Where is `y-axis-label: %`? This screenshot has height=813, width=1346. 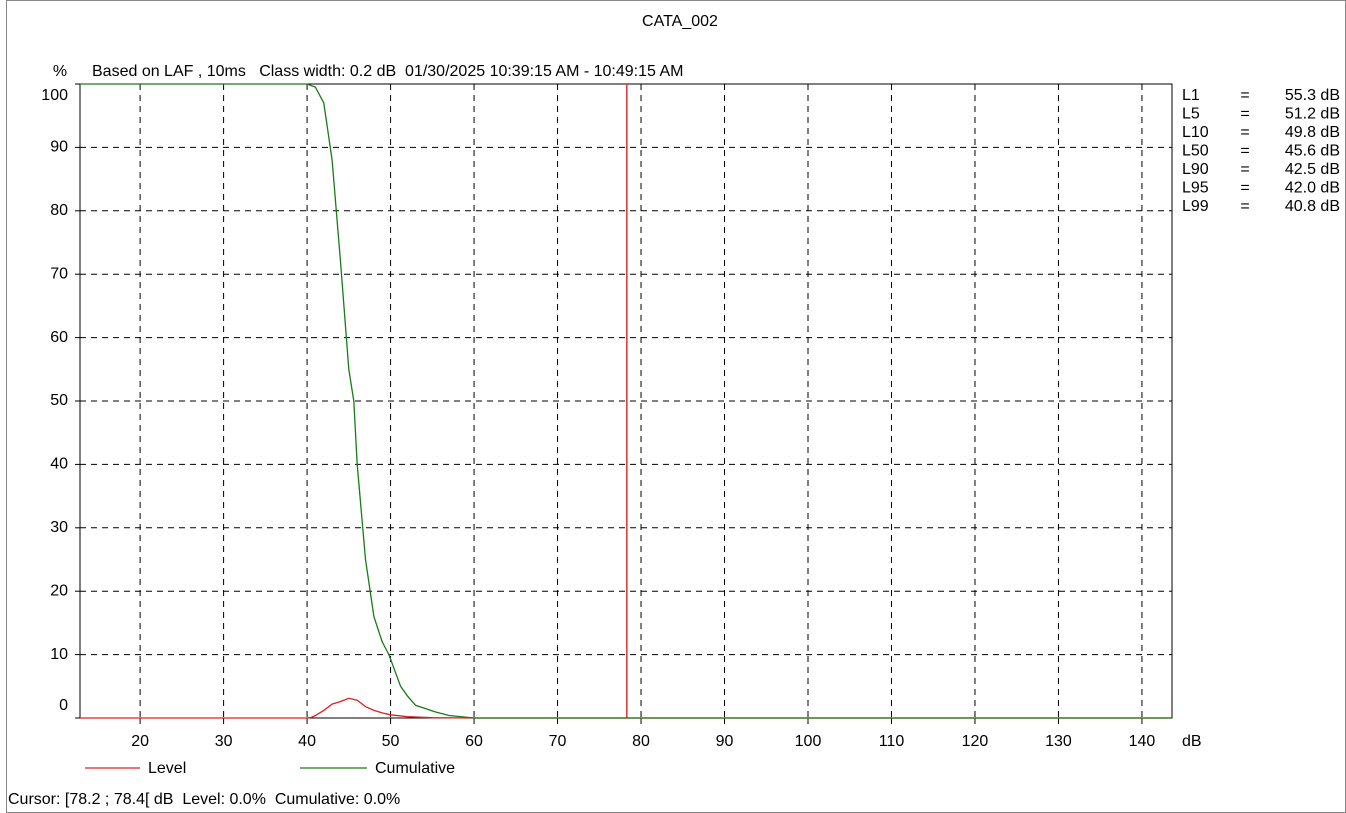 y-axis-label: % is located at coordinates (60, 71).